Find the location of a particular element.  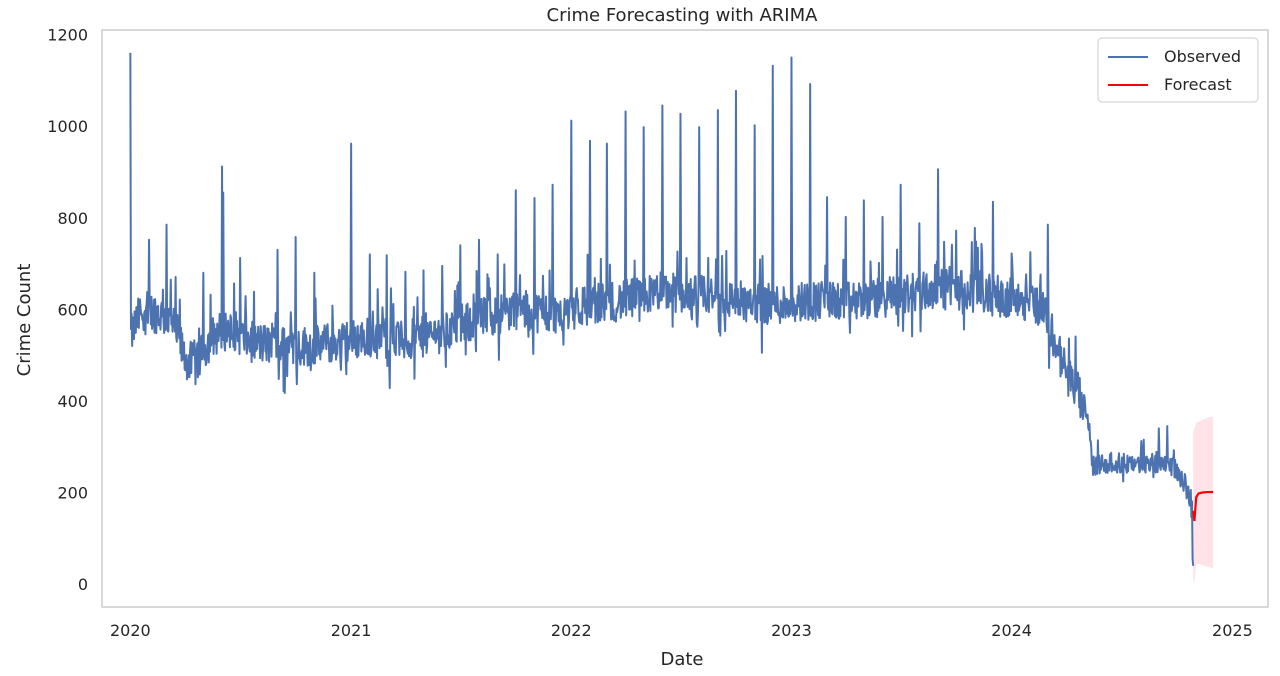

x-tick-label: 2023 is located at coordinates (791, 630).